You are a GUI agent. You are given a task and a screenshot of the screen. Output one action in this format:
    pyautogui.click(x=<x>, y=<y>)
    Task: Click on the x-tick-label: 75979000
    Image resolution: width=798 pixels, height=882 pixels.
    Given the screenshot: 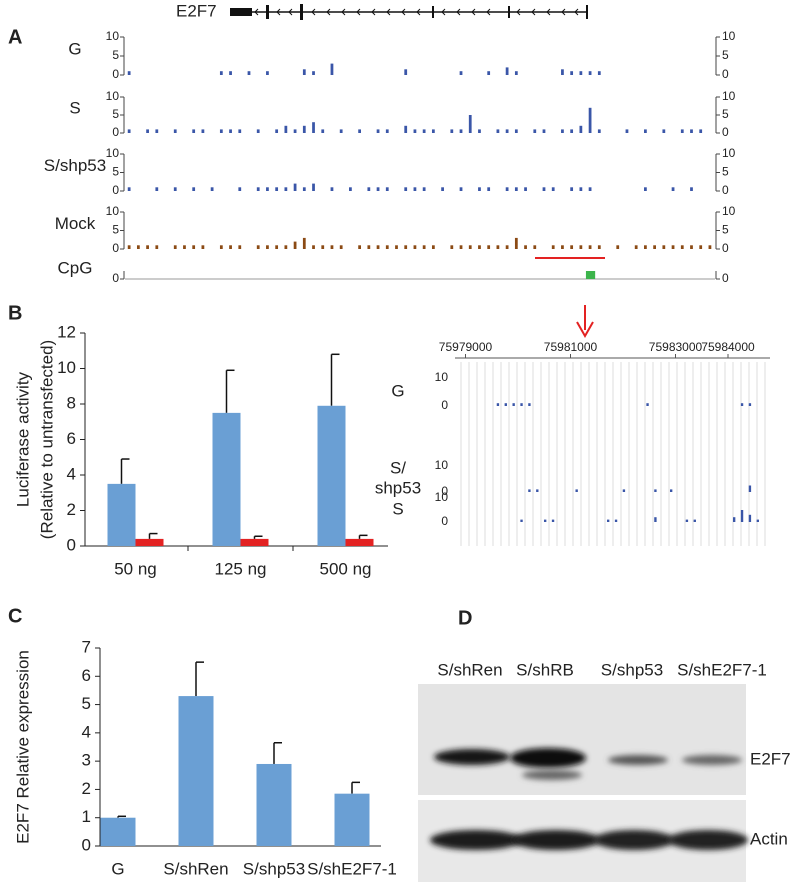 What is the action you would take?
    pyautogui.click(x=466, y=347)
    